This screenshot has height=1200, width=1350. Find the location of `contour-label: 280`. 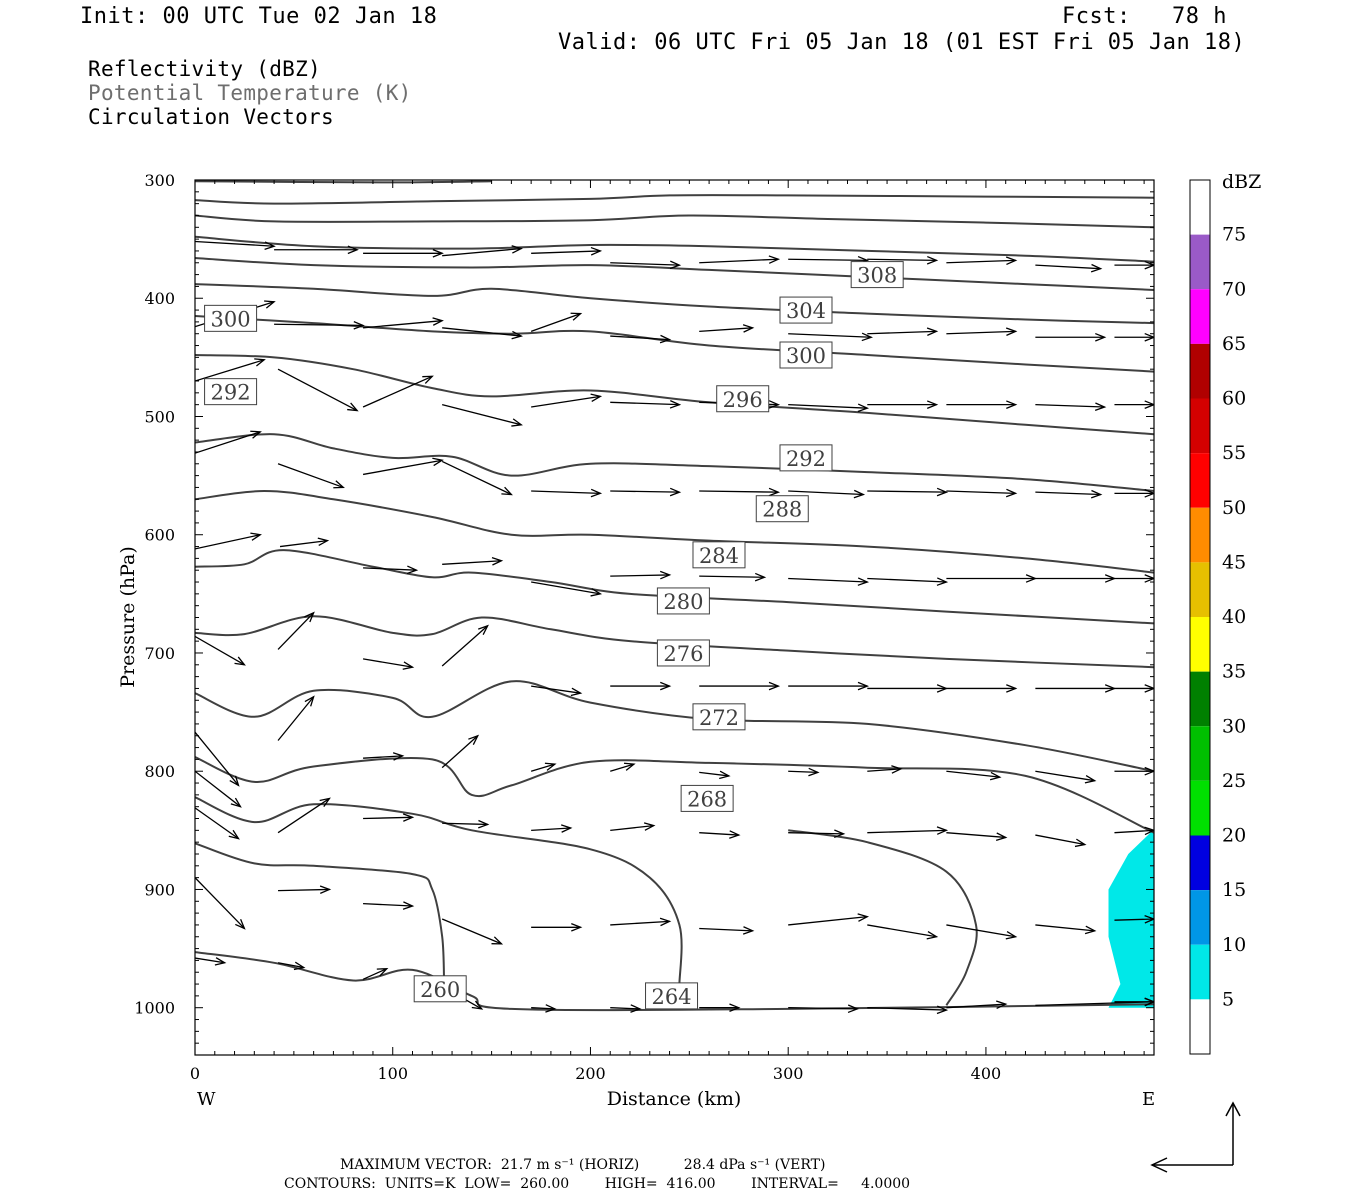

contour-label: 280 is located at coordinates (683, 601).